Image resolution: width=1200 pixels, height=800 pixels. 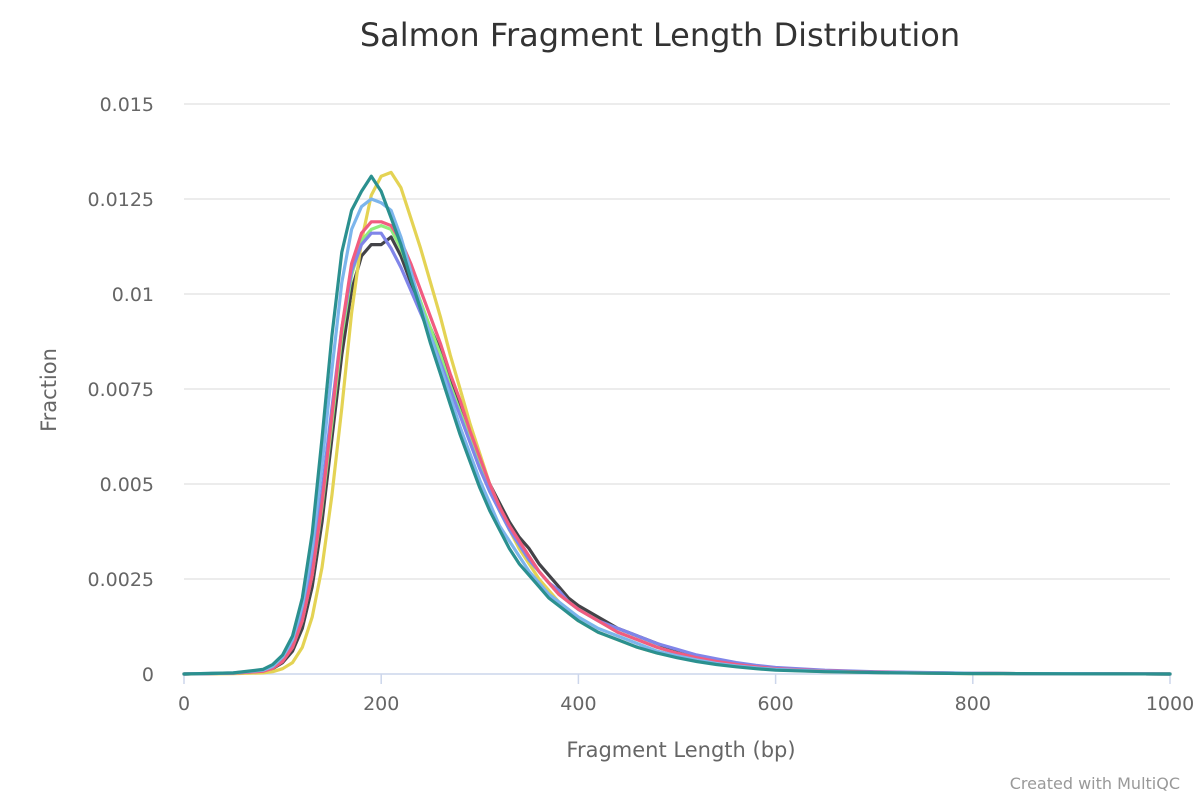 What do you see at coordinates (1170, 704) in the screenshot?
I see `x-tick-label: 1000` at bounding box center [1170, 704].